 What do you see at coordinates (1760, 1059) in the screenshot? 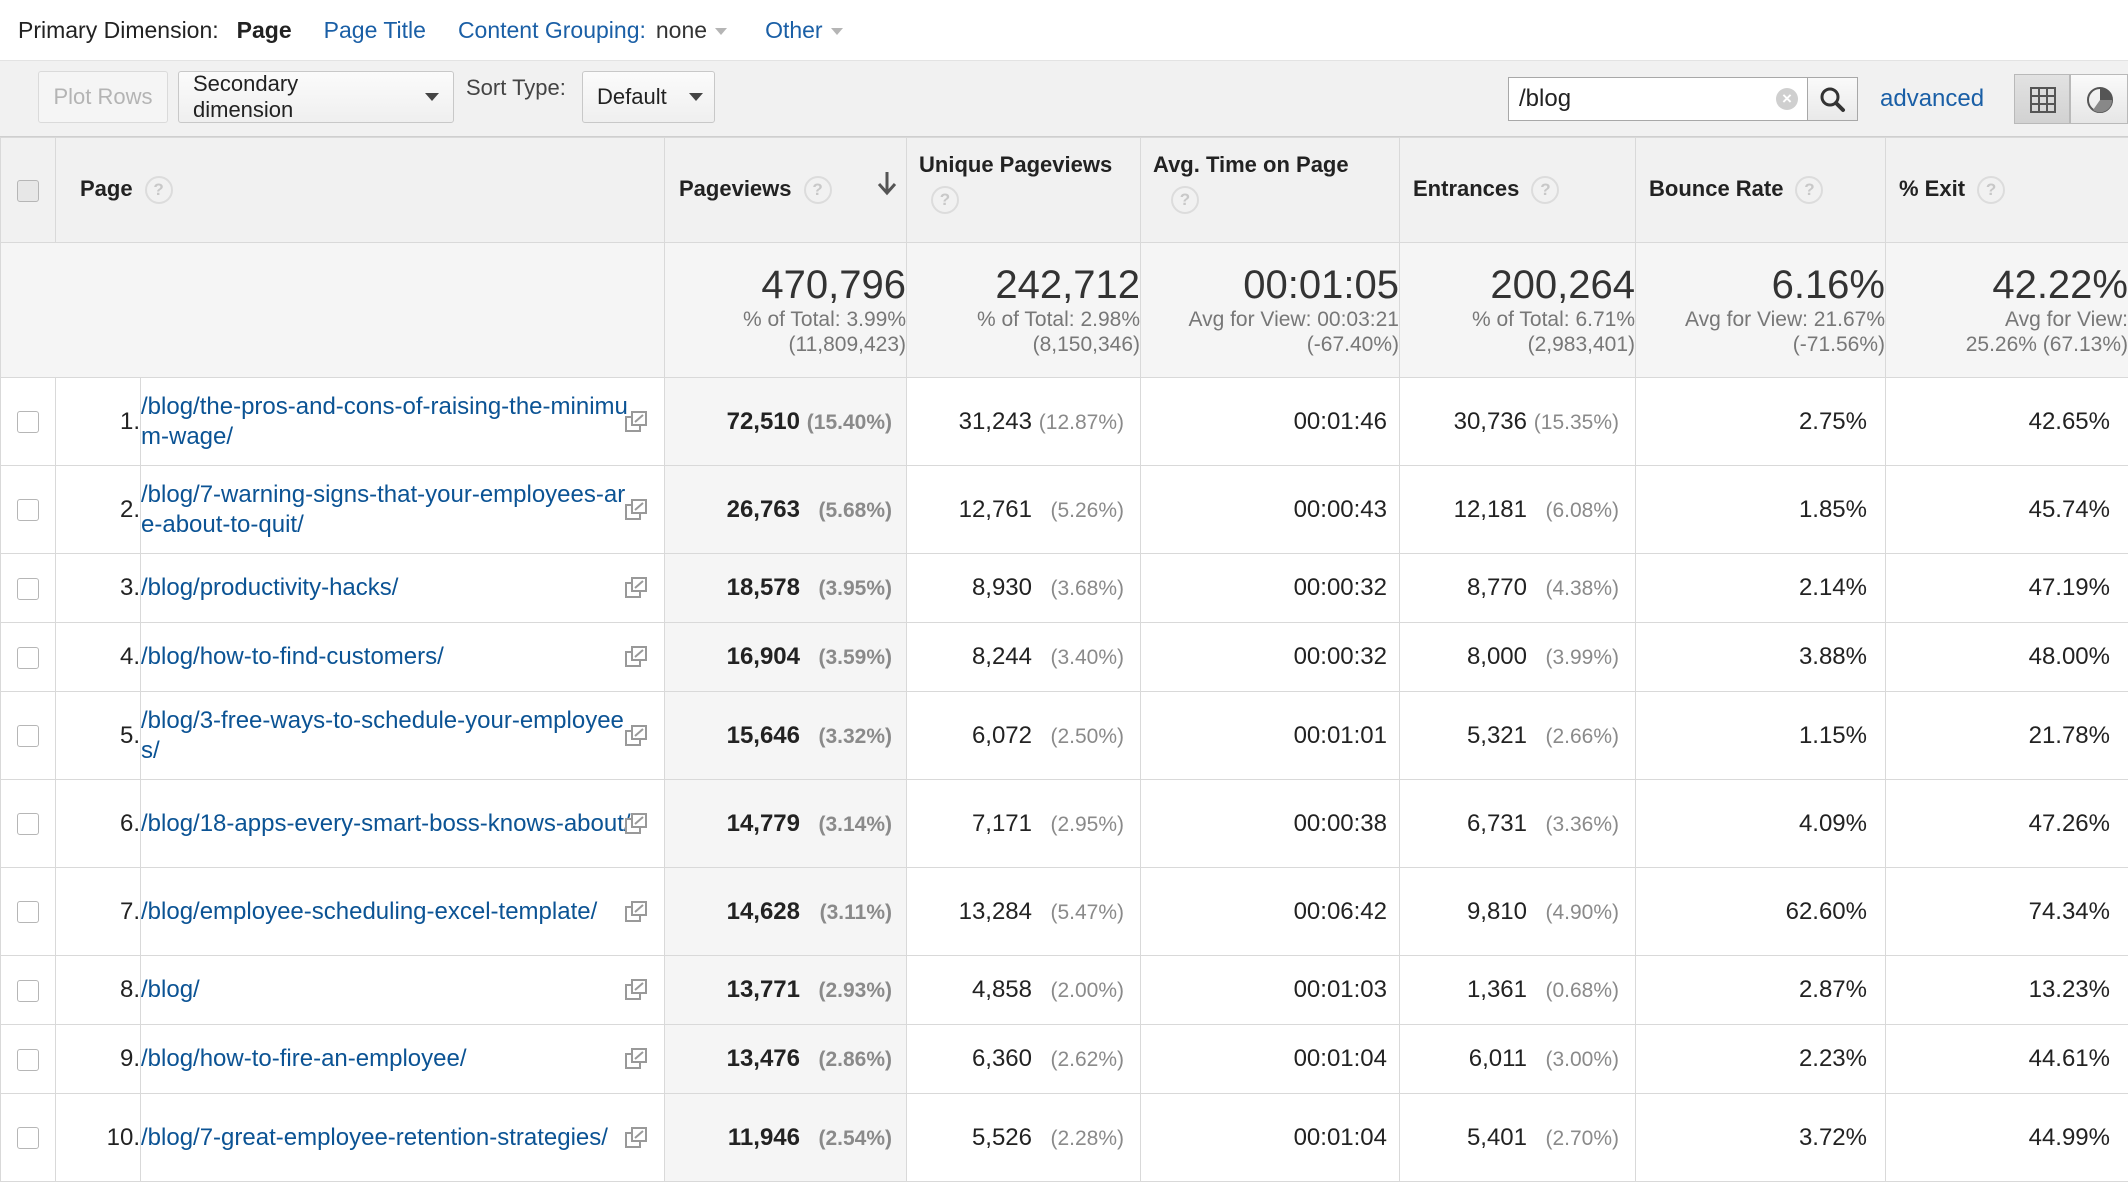
I see `row-bounce-rate: 2.23%` at bounding box center [1760, 1059].